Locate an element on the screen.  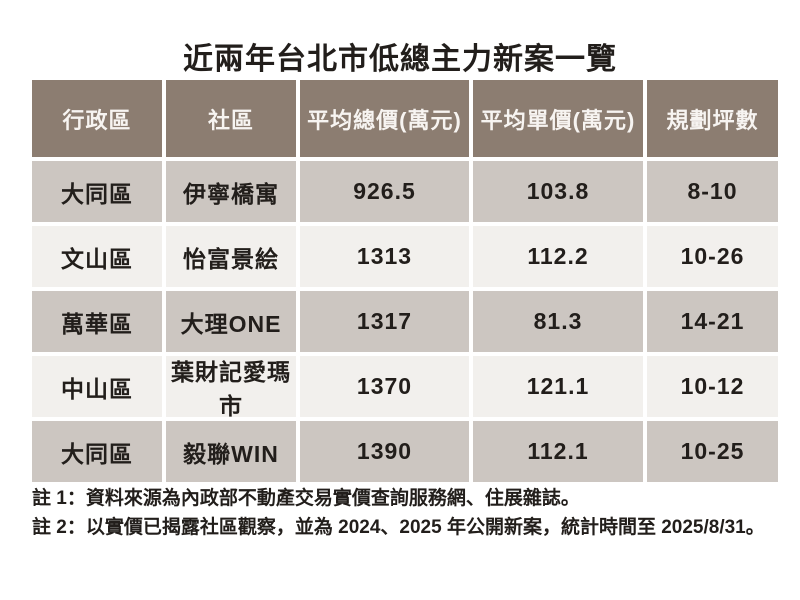
header-cell-unit-price: 平均單價(萬元) is located at coordinates (558, 118).